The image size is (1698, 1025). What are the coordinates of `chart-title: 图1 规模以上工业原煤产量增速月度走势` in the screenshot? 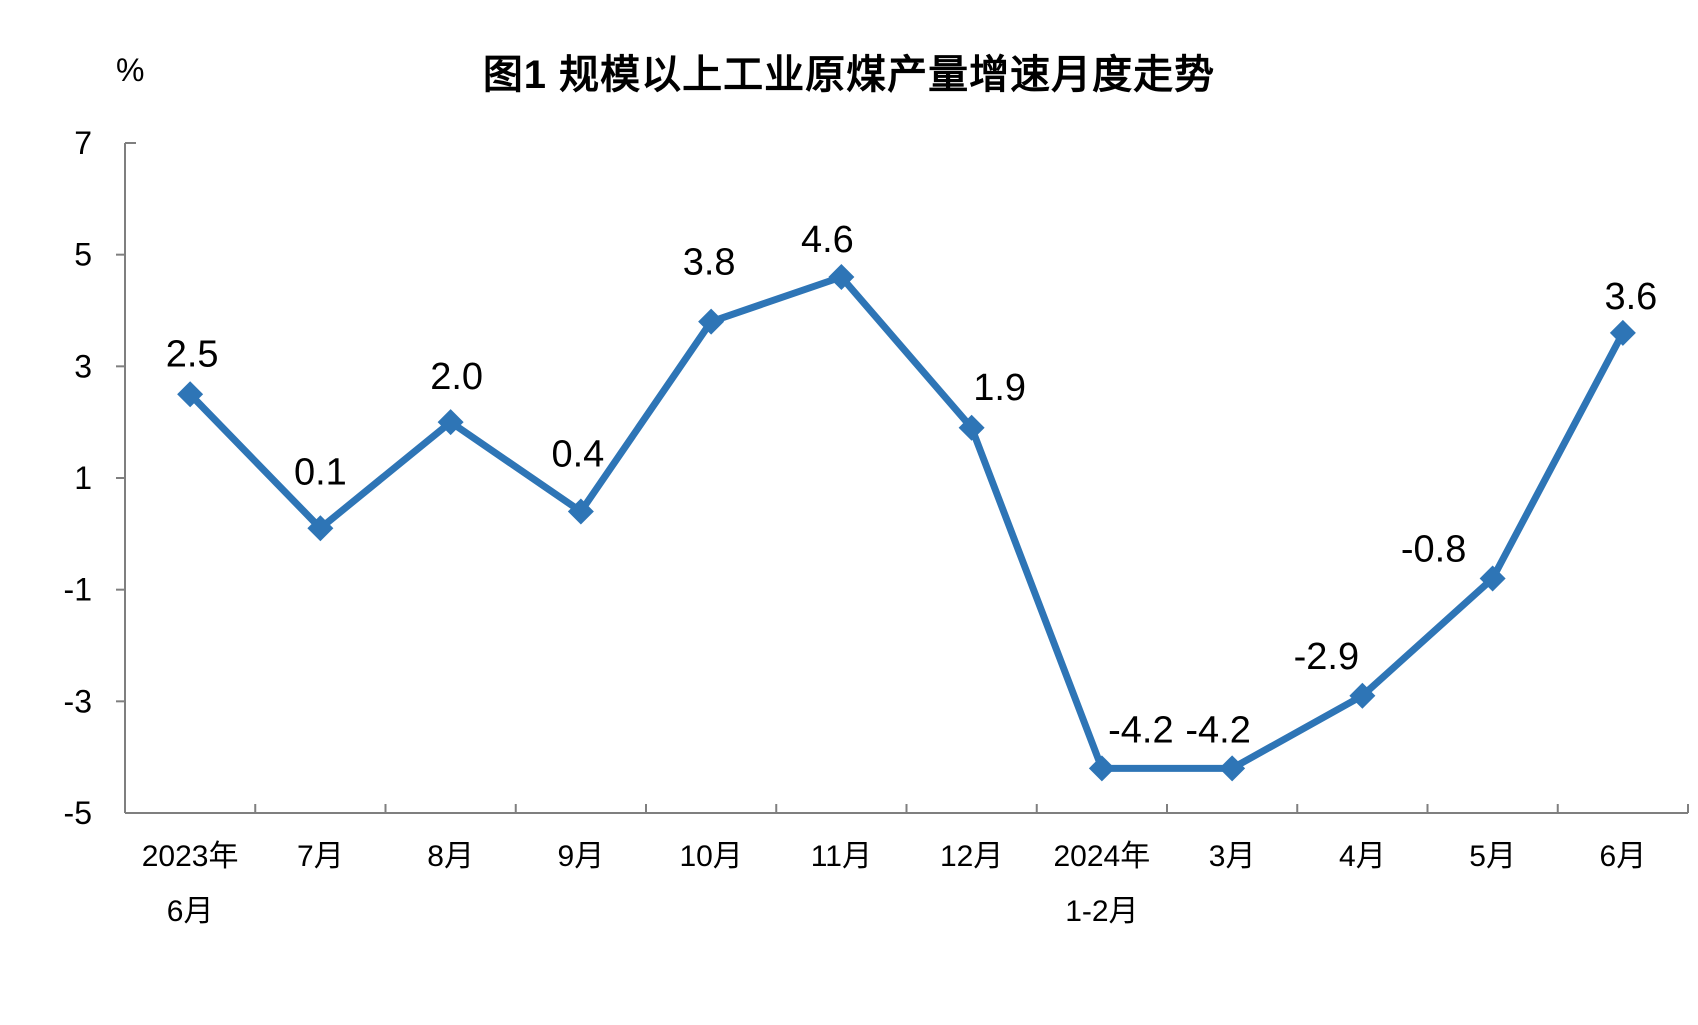 It's located at (849, 75).